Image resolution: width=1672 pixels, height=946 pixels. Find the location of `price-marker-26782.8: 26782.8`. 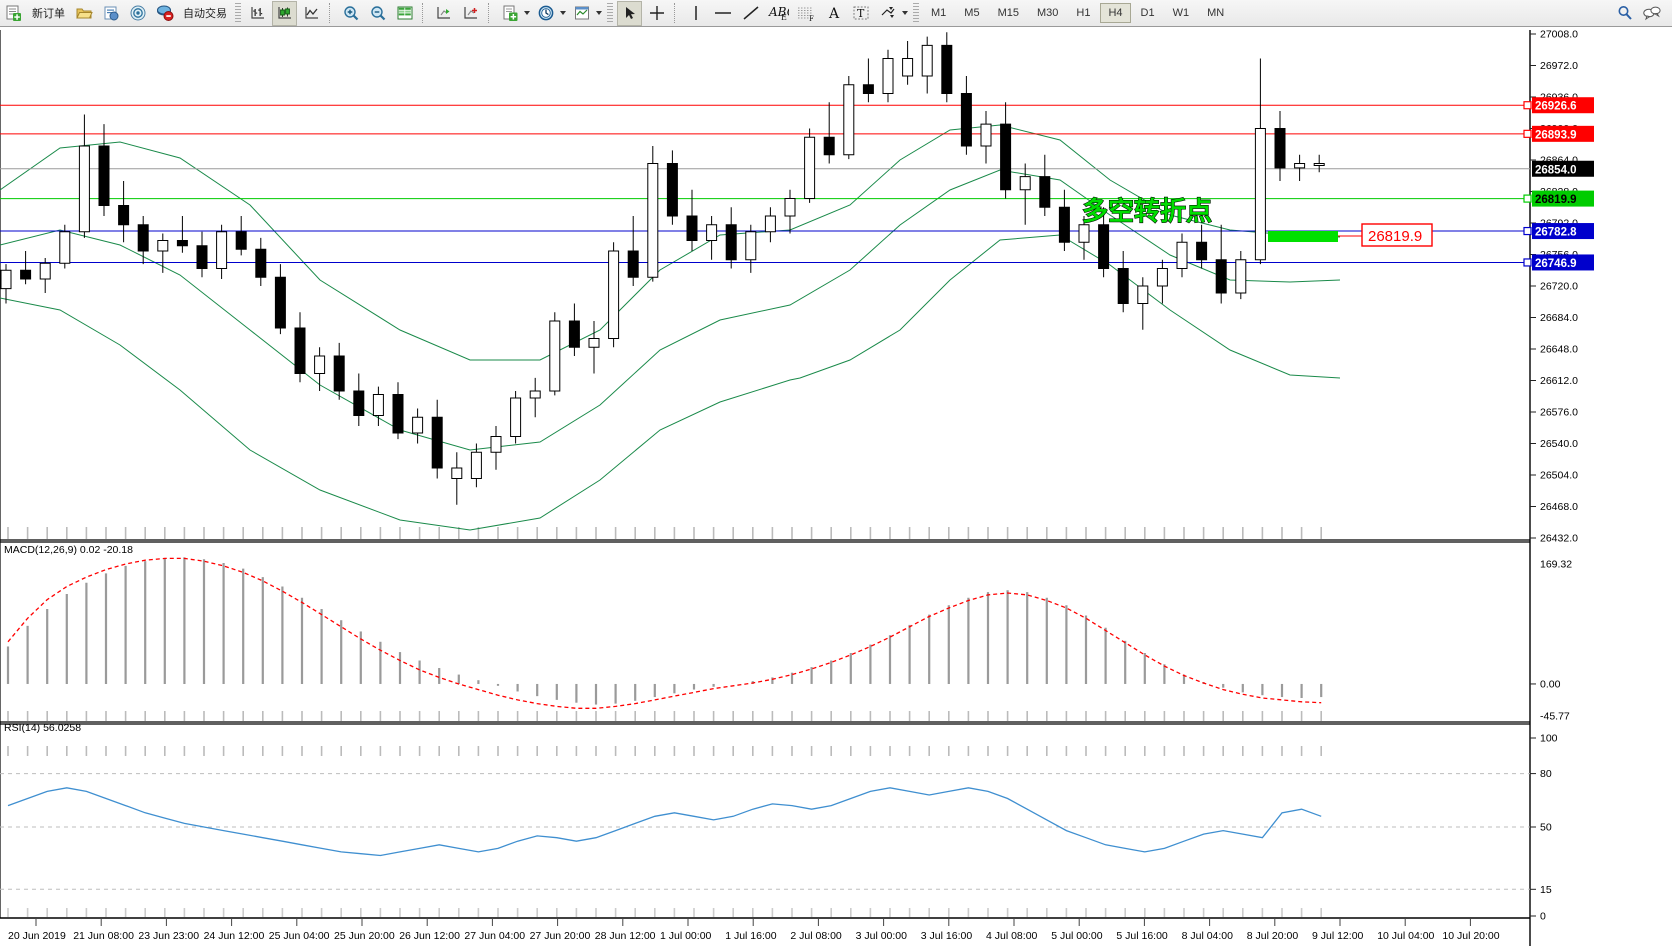

price-marker-26782.8: 26782.8 is located at coordinates (1563, 231).